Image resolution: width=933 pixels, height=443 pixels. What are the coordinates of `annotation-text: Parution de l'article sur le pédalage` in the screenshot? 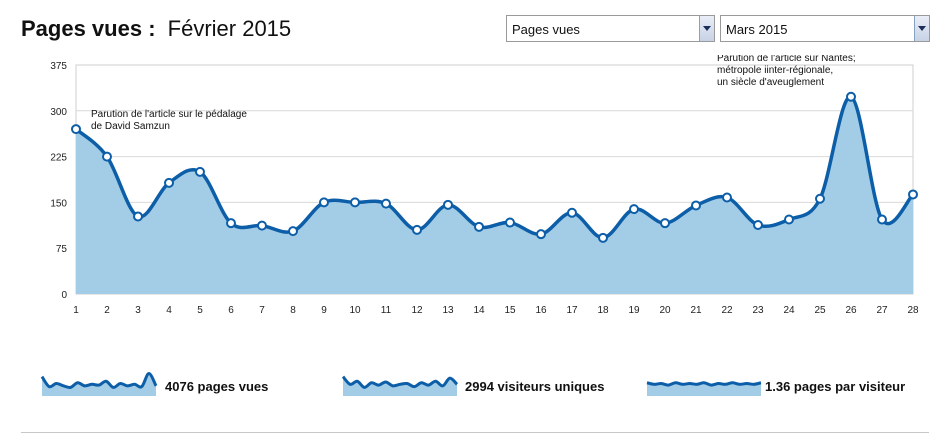 It's located at (169, 114).